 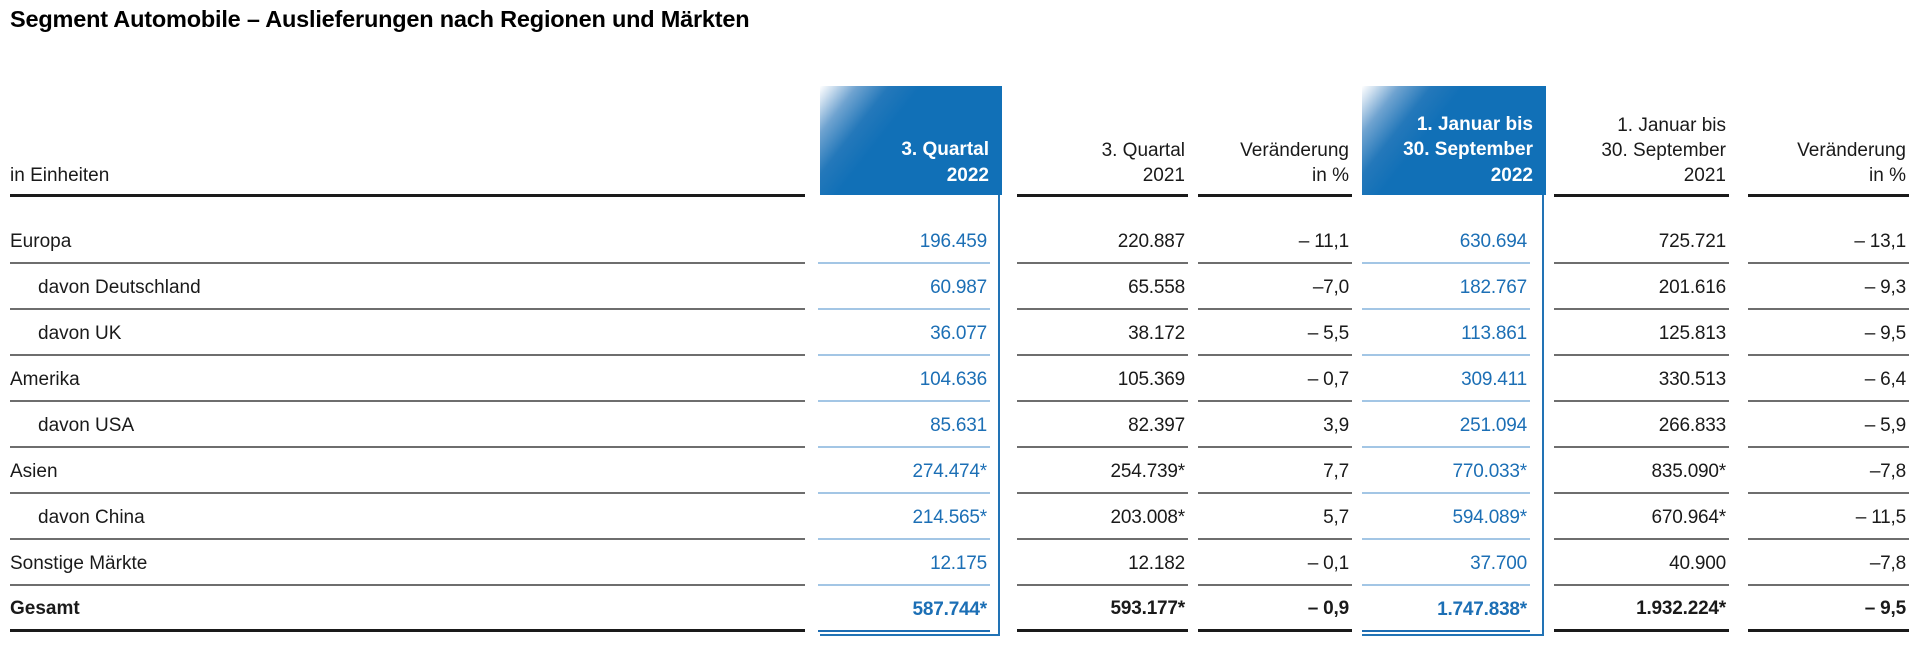 What do you see at coordinates (1641, 471) in the screenshot?
I see `cell-ytd-2021: 835.090*` at bounding box center [1641, 471].